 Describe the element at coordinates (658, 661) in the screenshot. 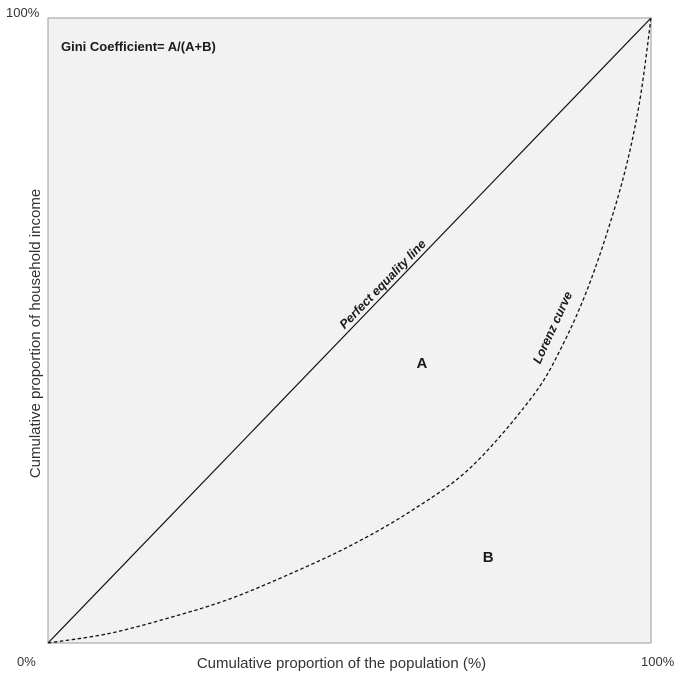

I see `x-tick-label-max: 100%` at that location.